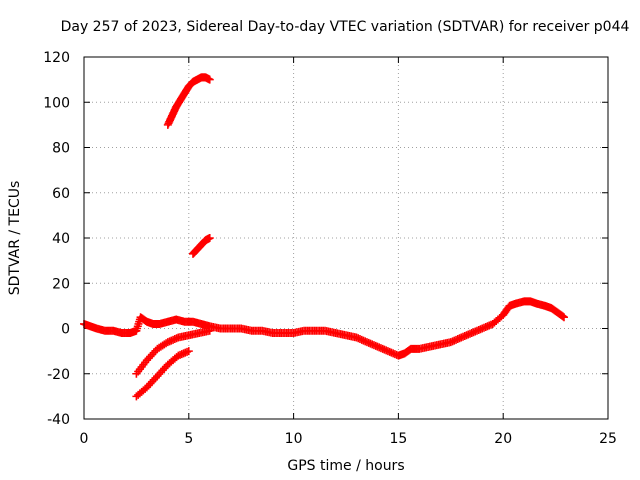  What do you see at coordinates (84, 439) in the screenshot?
I see `x-tick-label: 0` at bounding box center [84, 439].